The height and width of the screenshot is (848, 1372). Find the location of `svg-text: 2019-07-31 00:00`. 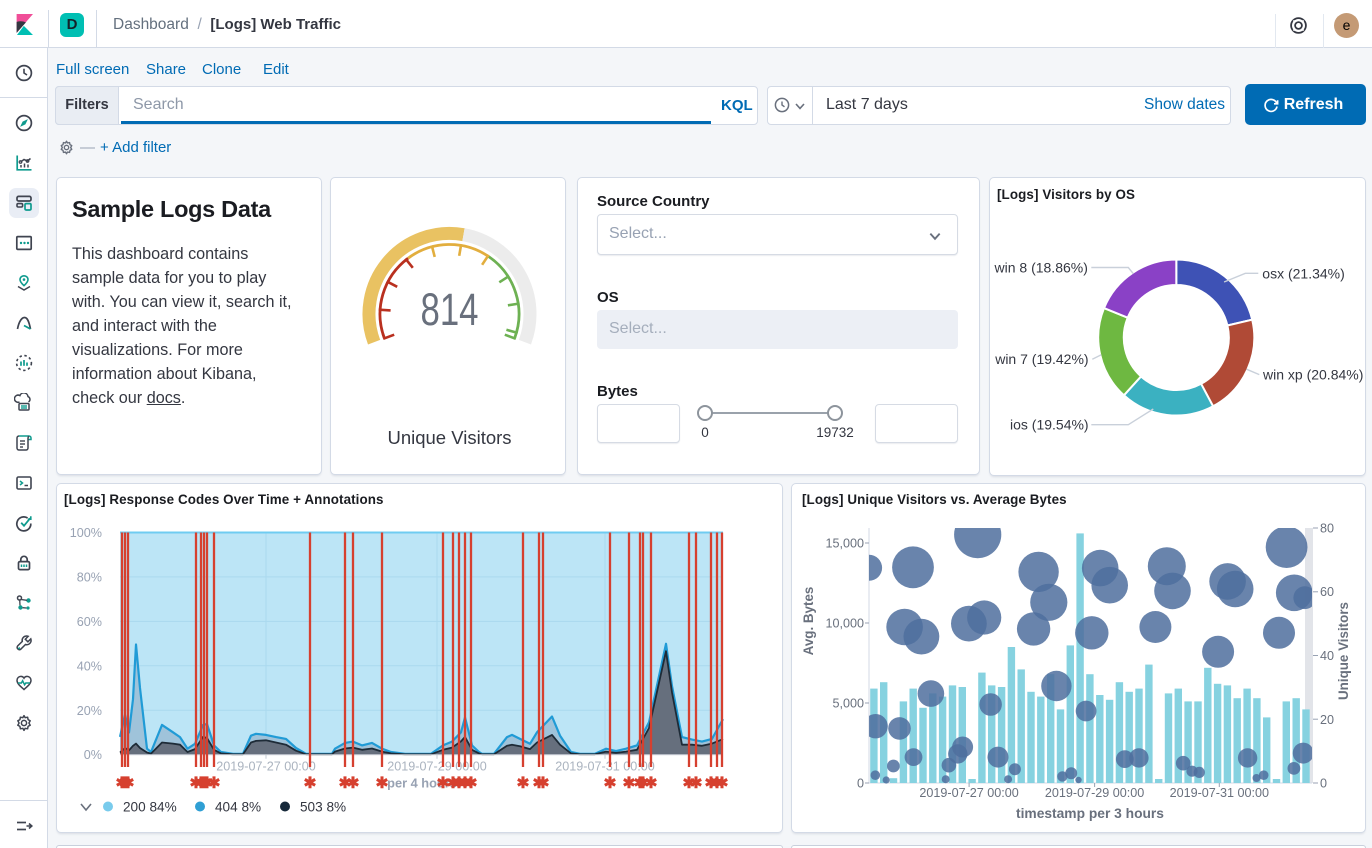

svg-text: 2019-07-31 00:00 is located at coordinates (1219, 793).